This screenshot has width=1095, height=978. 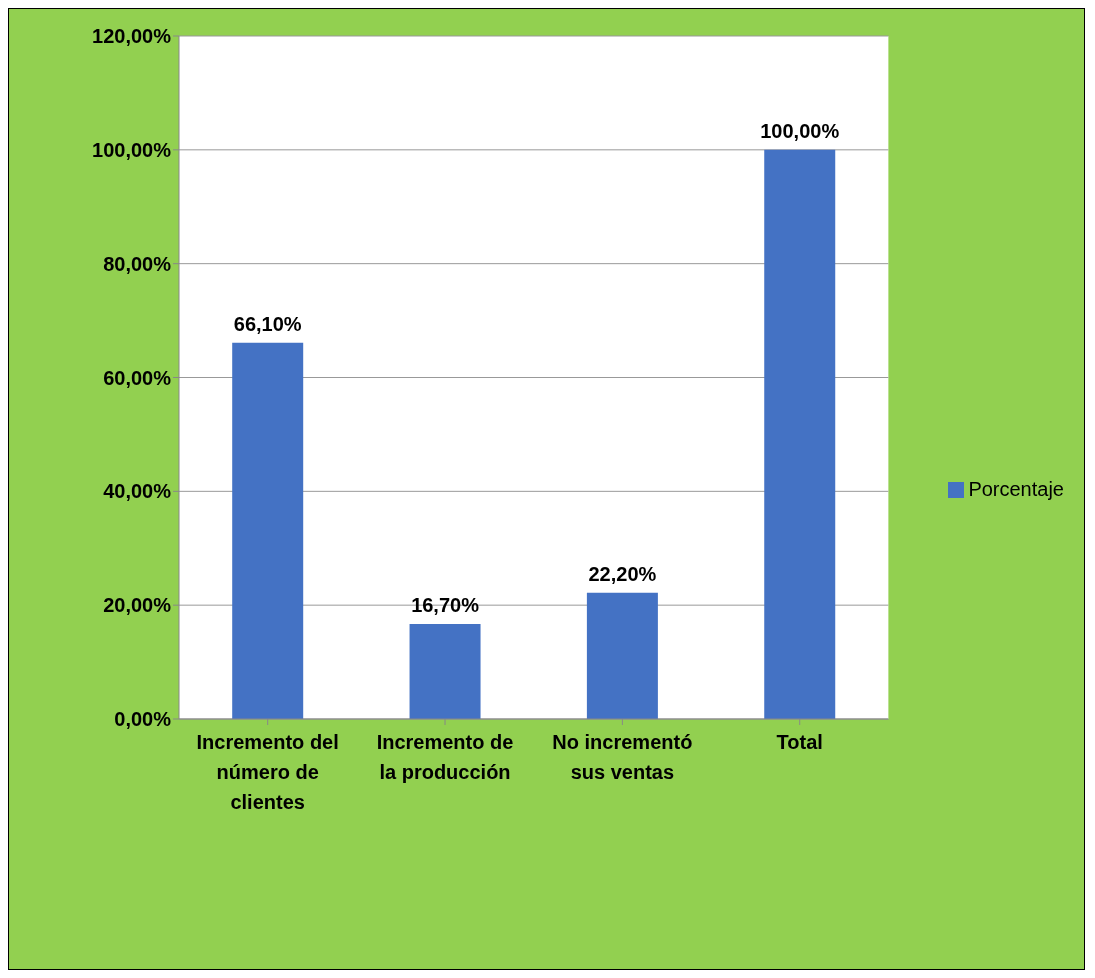 What do you see at coordinates (143, 719) in the screenshot?
I see `y-tick-label: 0,00%` at bounding box center [143, 719].